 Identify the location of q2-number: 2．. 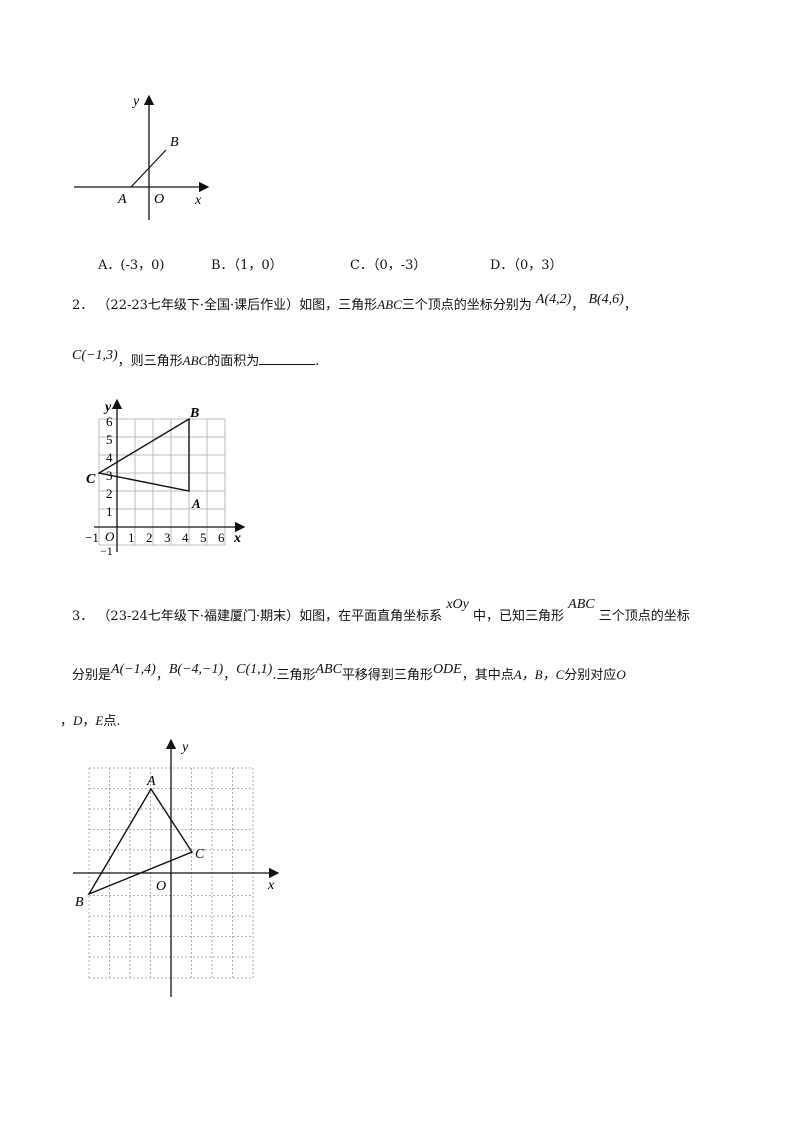
(83, 305).